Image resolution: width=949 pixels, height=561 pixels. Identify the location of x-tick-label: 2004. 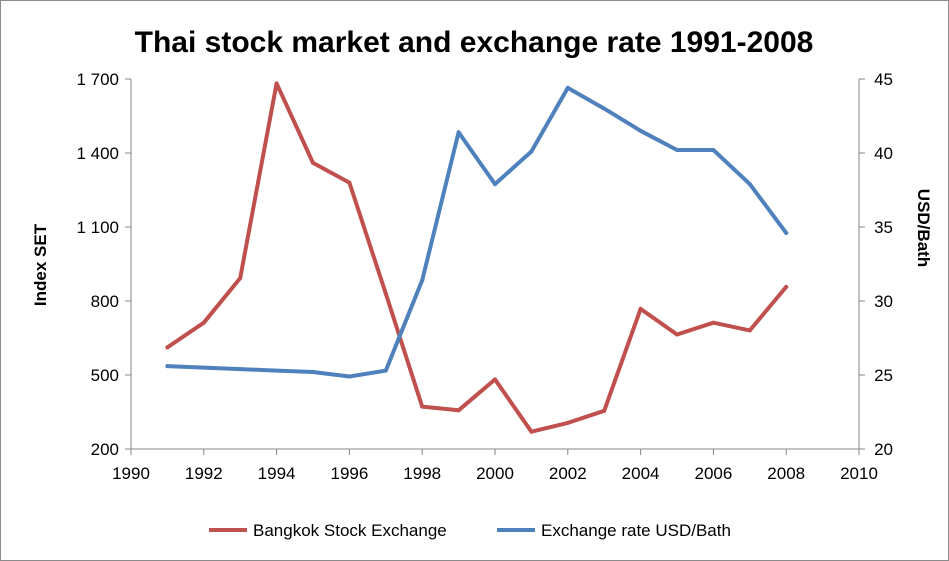
(641, 473).